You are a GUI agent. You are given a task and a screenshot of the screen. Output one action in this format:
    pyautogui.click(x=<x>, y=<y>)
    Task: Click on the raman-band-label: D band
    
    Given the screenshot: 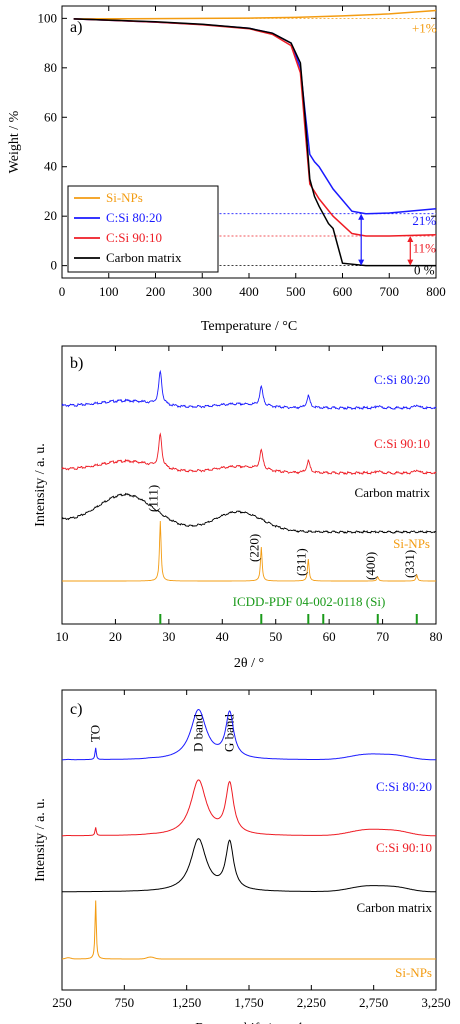 What is the action you would take?
    pyautogui.click(x=198, y=733)
    